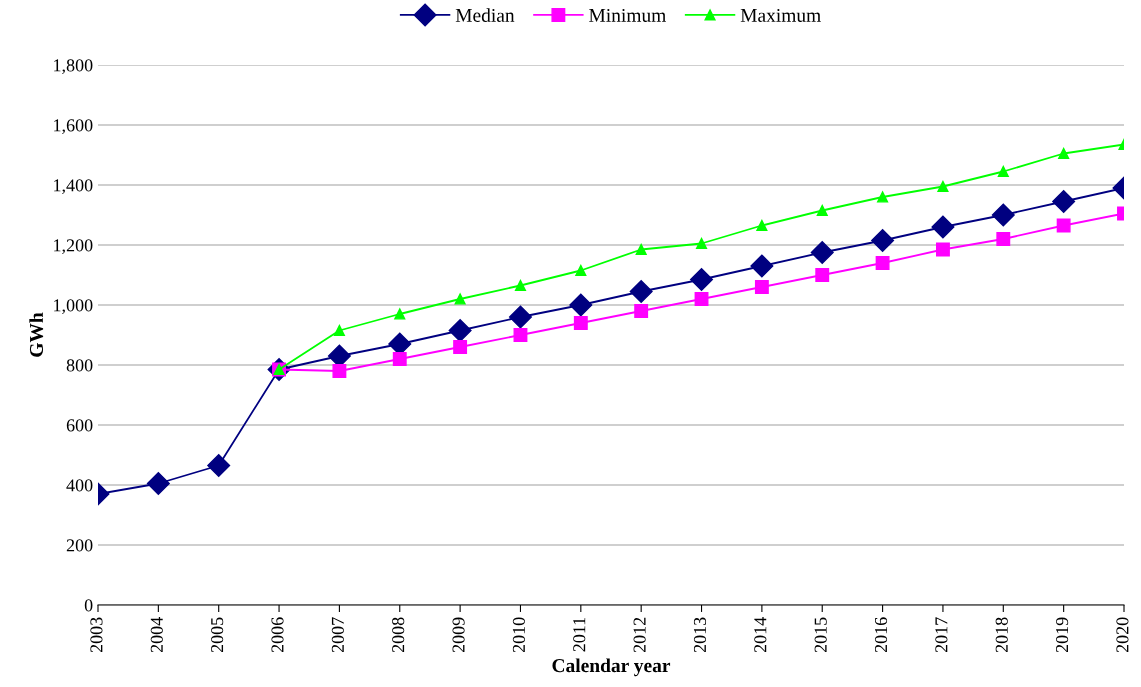  Describe the element at coordinates (780, 15) in the screenshot. I see `legend-label: Maximum` at that location.